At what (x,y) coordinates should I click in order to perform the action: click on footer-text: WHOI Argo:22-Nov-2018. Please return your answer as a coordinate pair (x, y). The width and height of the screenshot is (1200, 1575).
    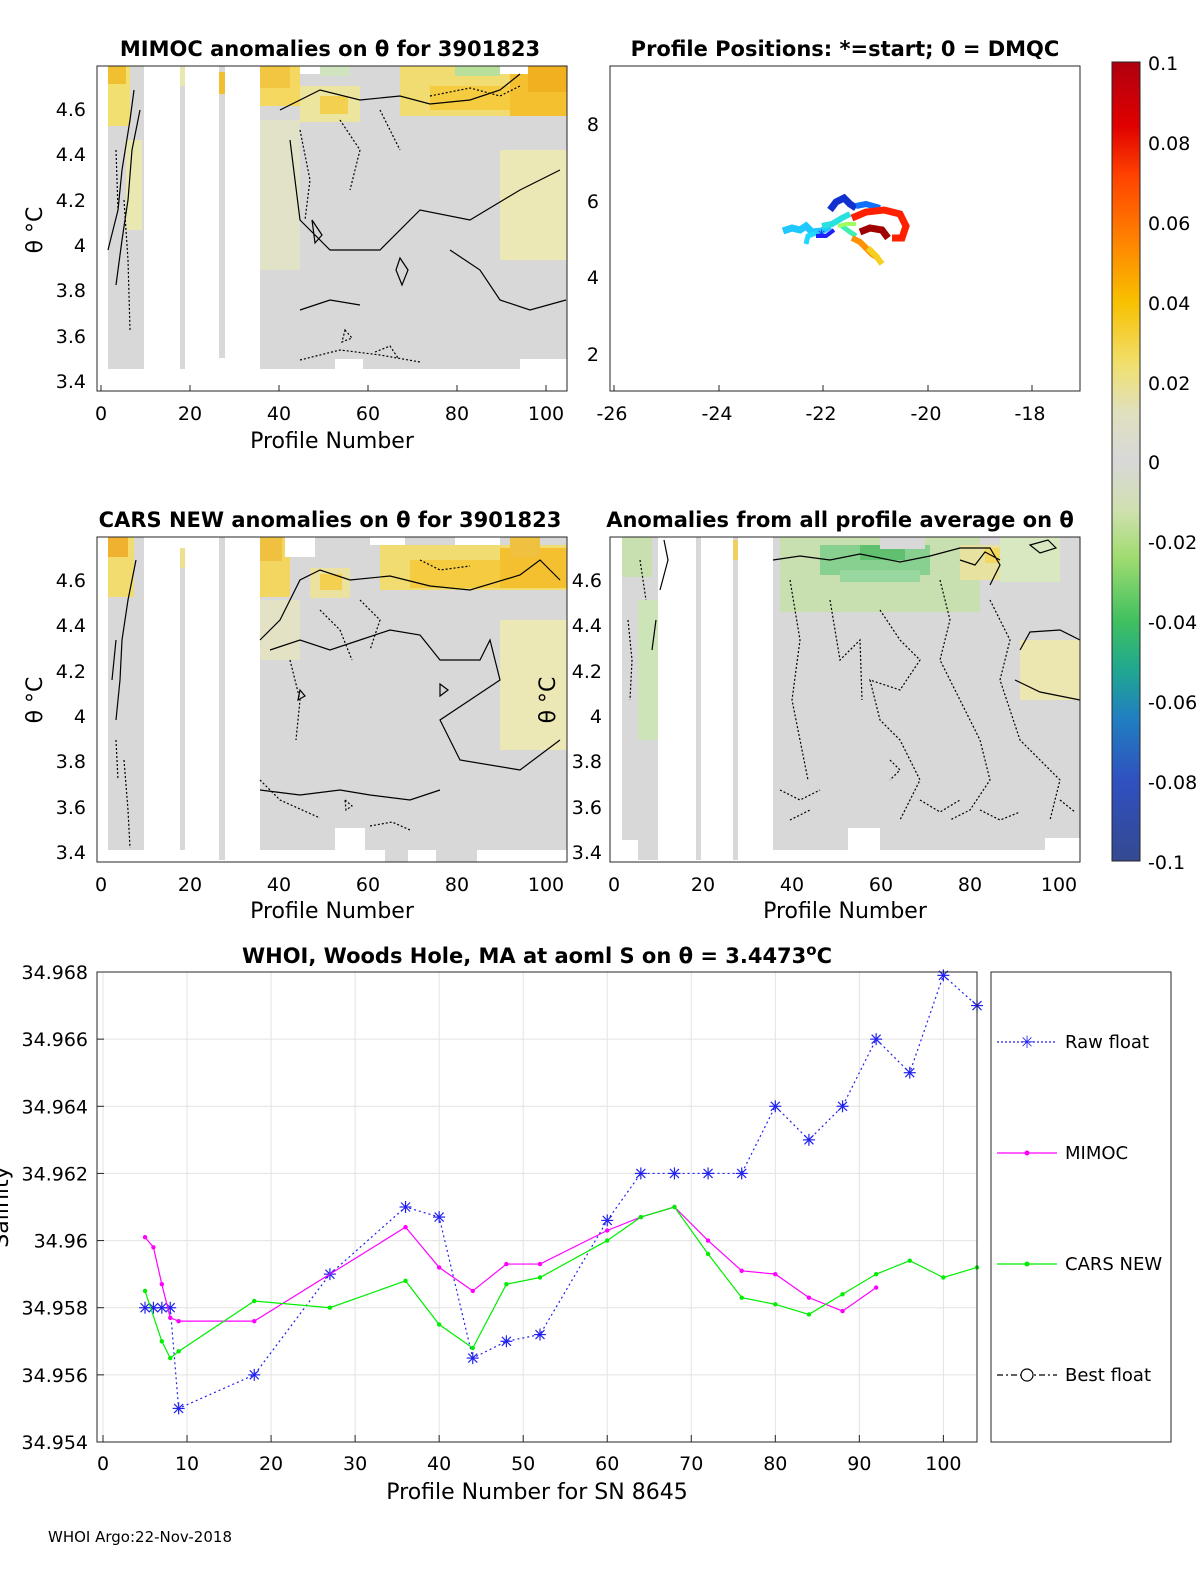
    Looking at the image, I should click on (140, 1537).